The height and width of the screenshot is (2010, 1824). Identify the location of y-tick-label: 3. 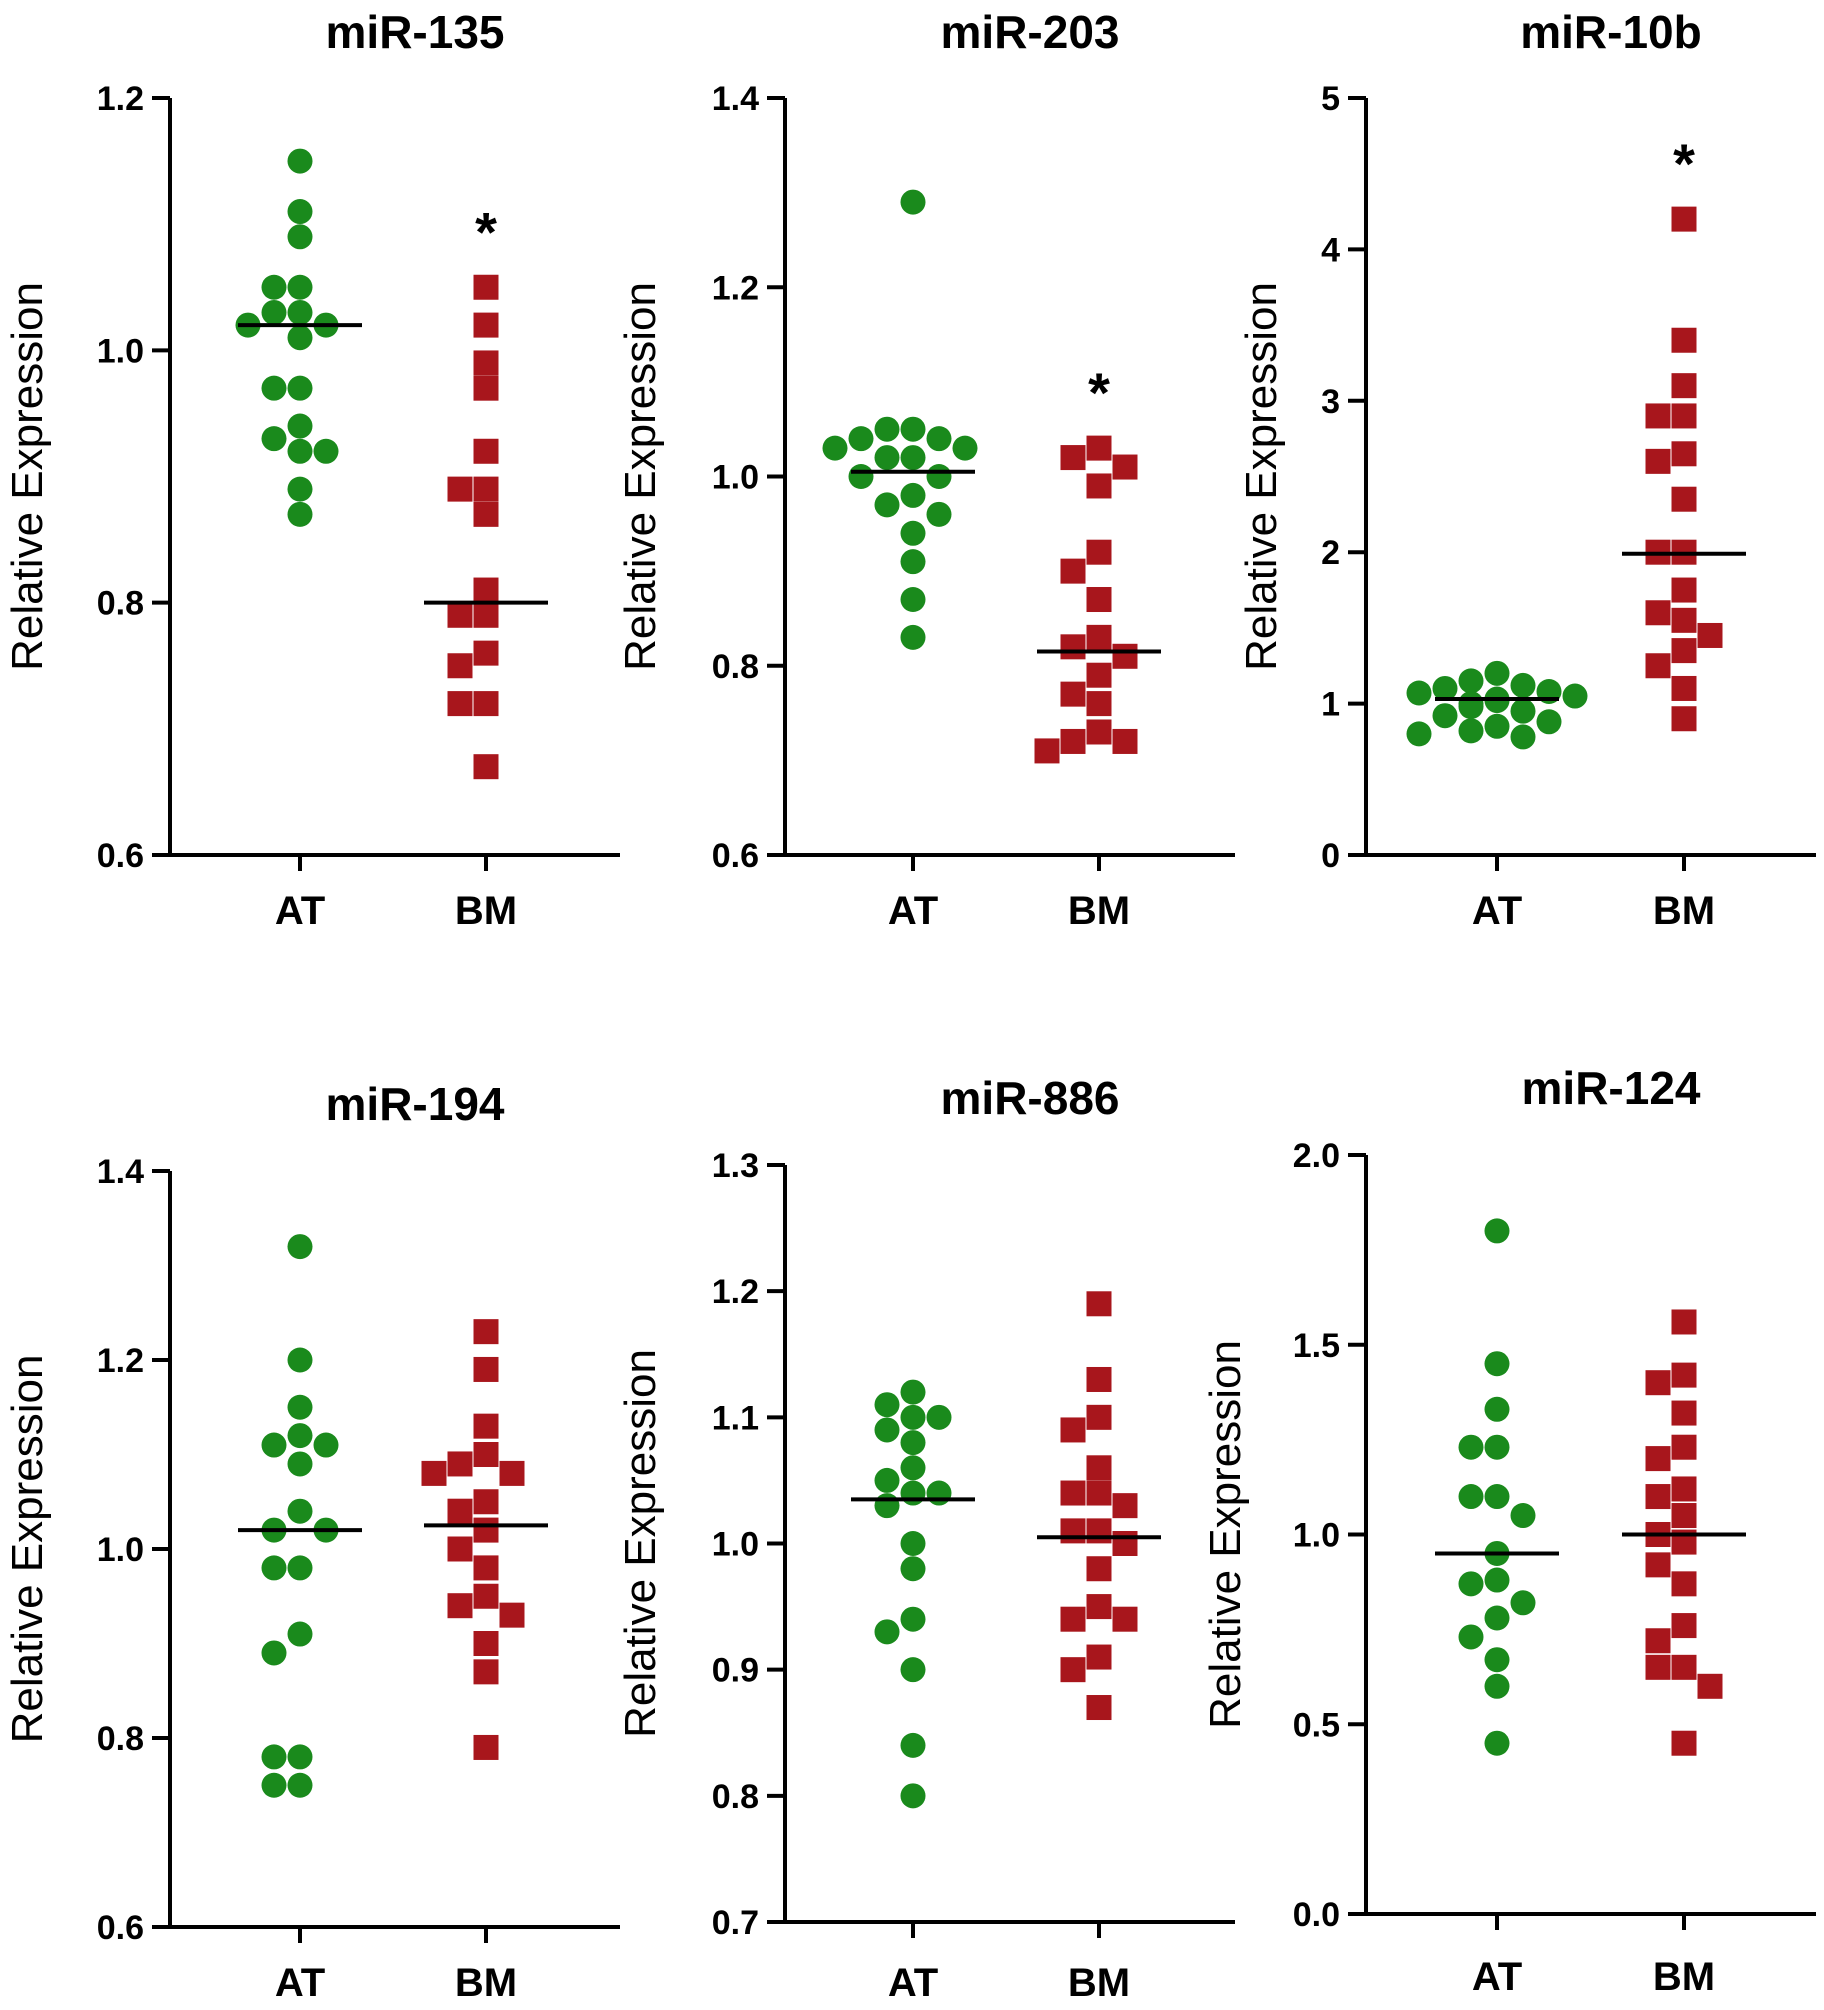
(1330, 402).